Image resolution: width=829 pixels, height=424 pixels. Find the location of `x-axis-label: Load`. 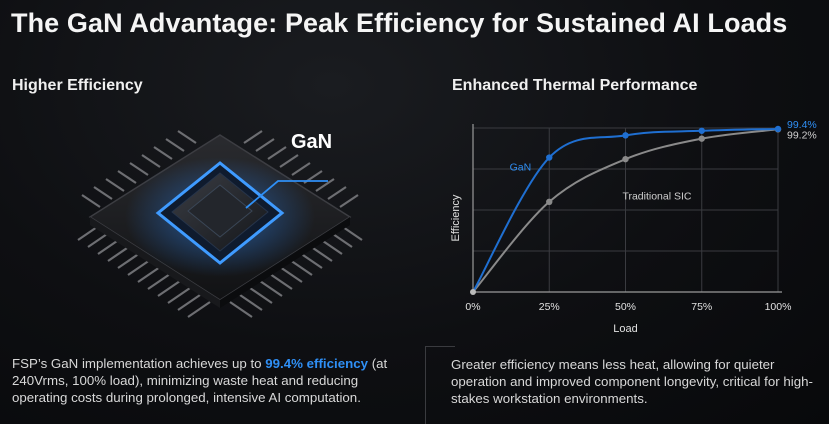

x-axis-label: Load is located at coordinates (625, 329).